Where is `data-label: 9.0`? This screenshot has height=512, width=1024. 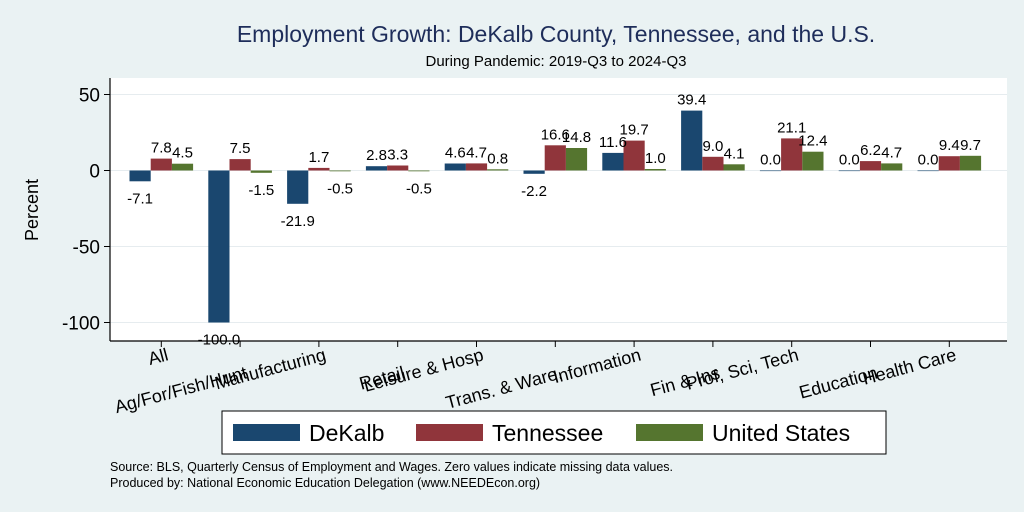
data-label: 9.0 is located at coordinates (712, 146).